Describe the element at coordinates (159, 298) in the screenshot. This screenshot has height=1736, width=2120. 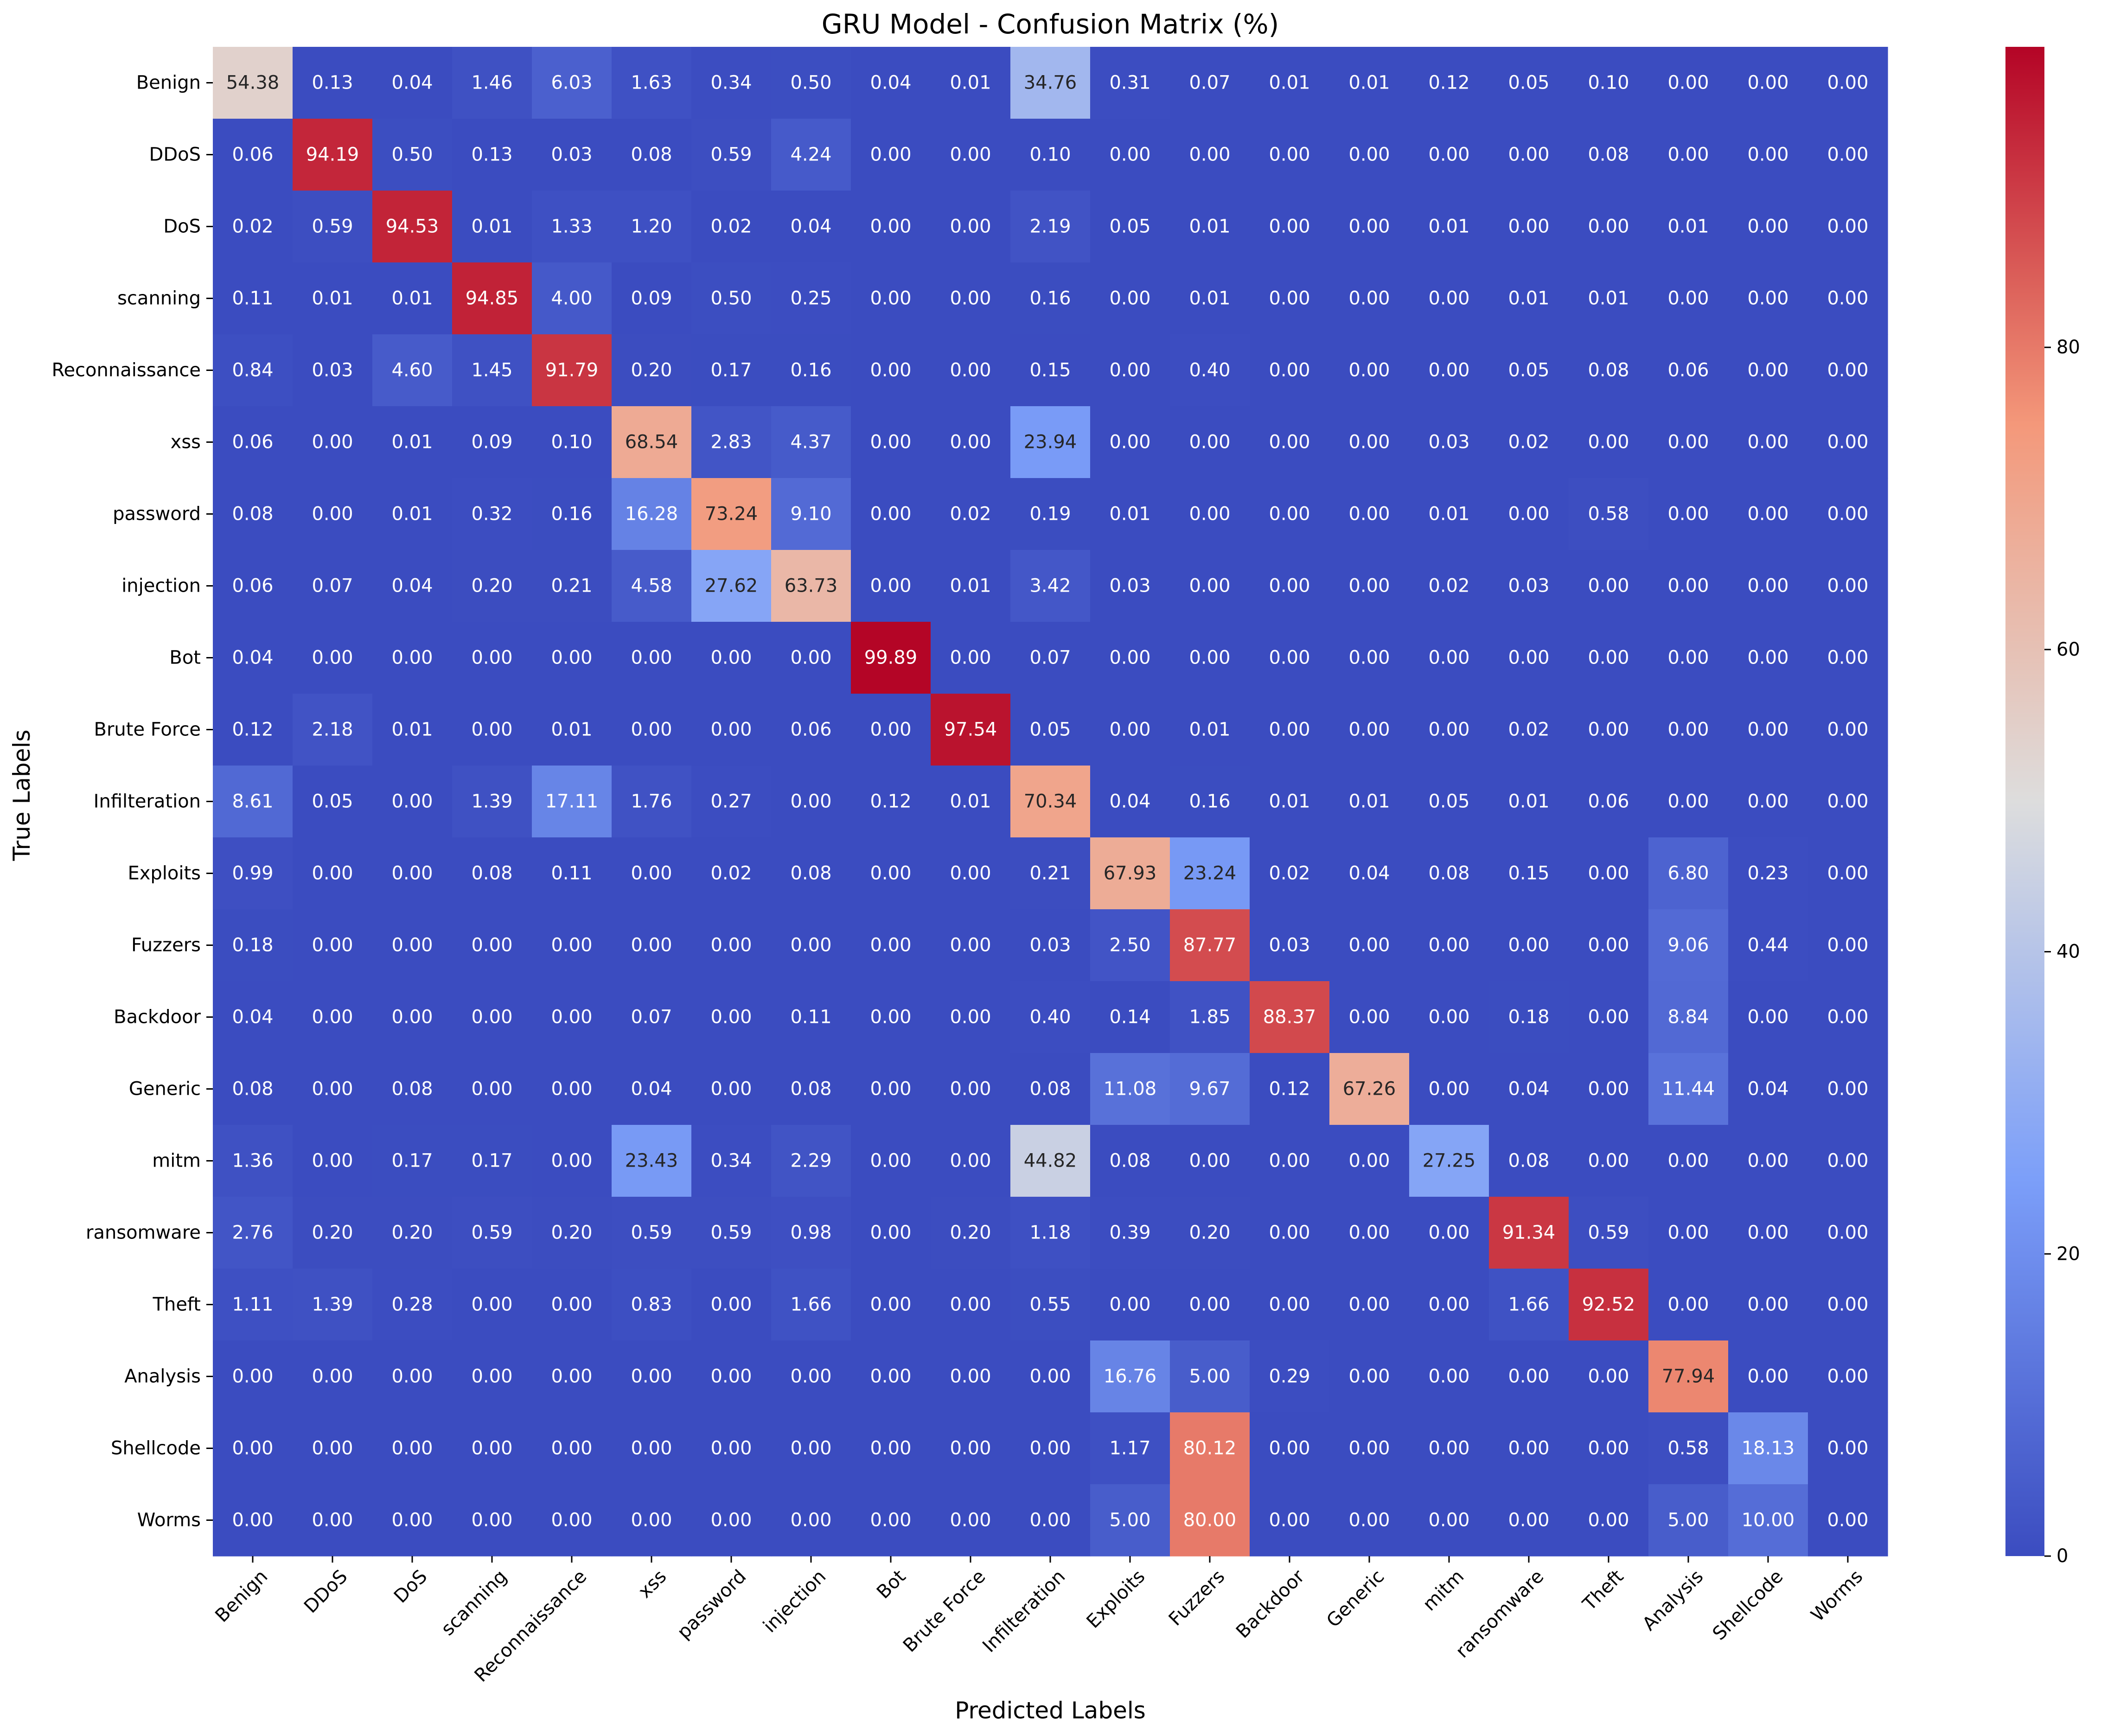
I see `y-tick-label: scanning` at that location.